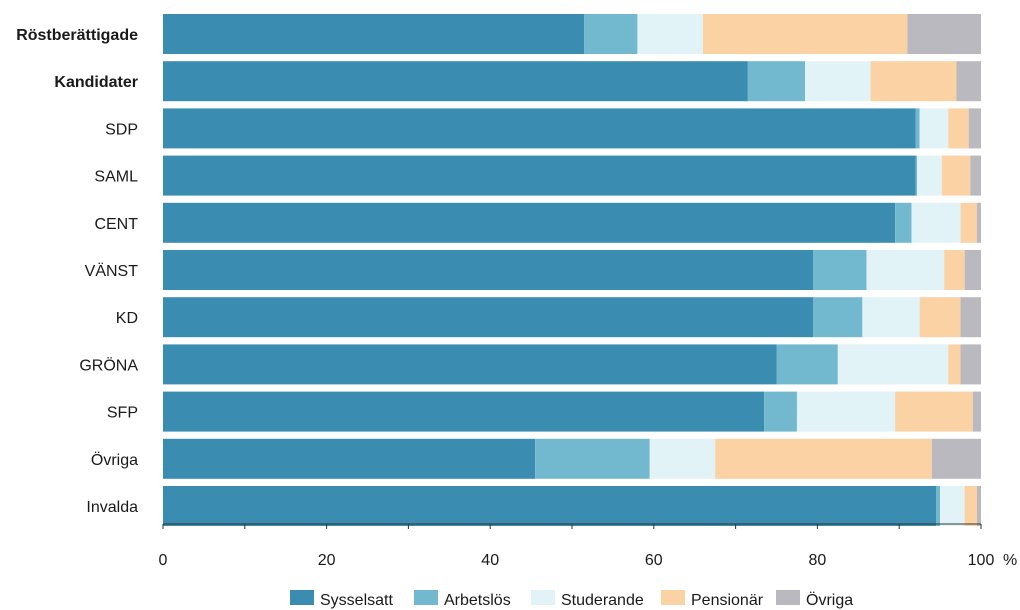 This screenshot has height=610, width=1020. I want to click on bar-cent-pensionar, so click(968, 222).